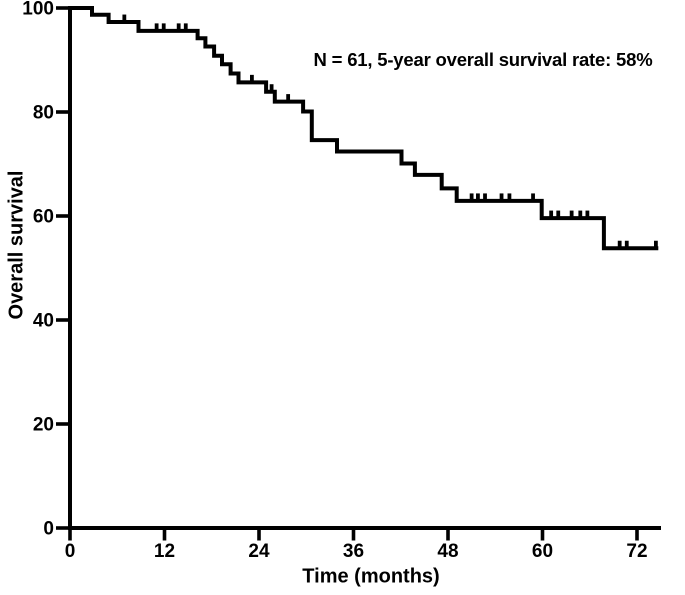  What do you see at coordinates (447, 551) in the screenshot?
I see `x-tick-label: 48` at bounding box center [447, 551].